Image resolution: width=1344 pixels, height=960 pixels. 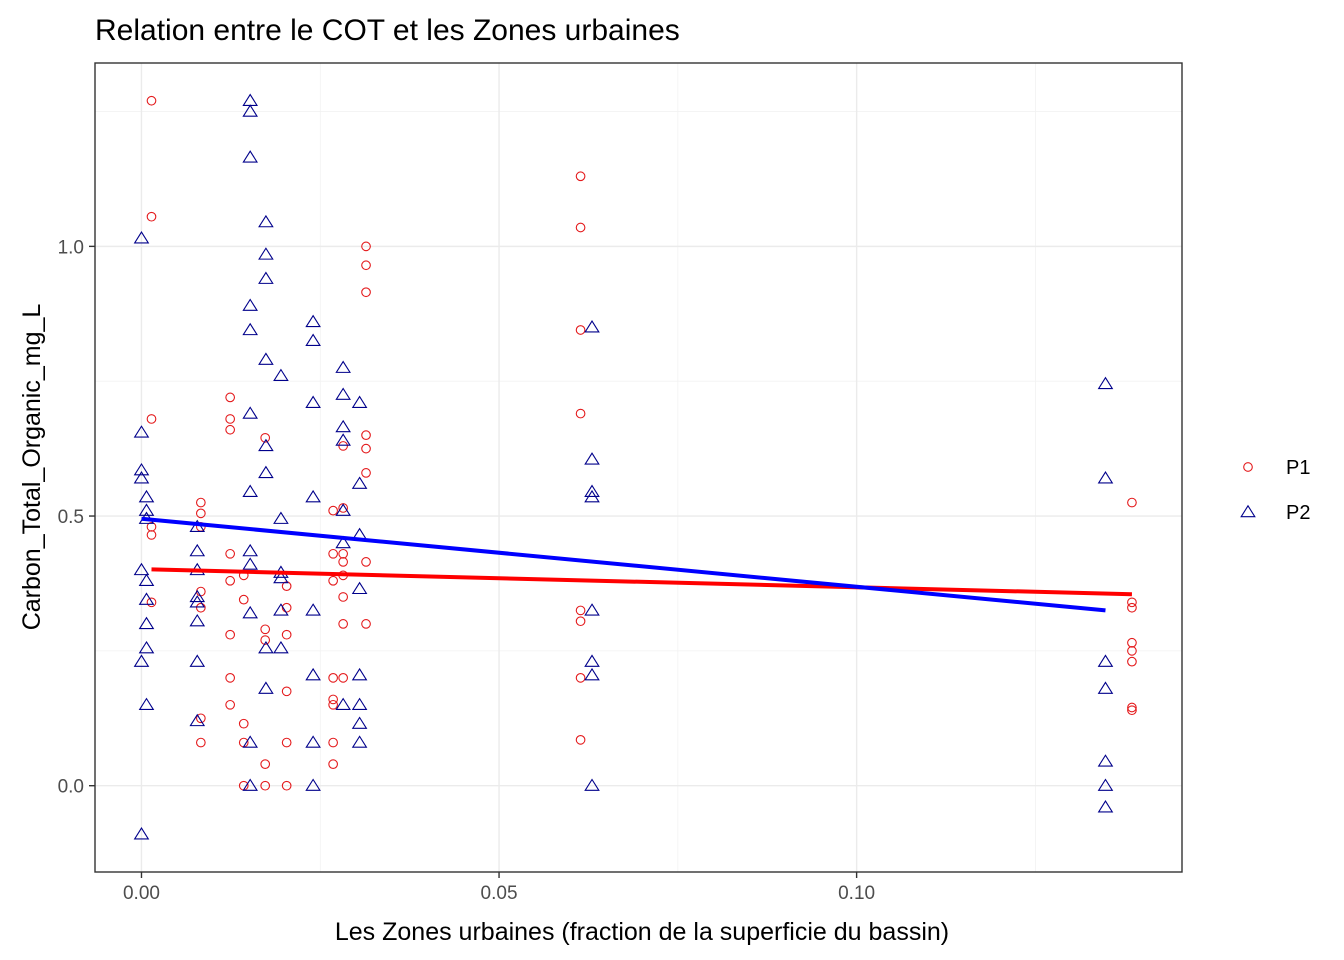 I want to click on y-axis-title: Carbon_Total_Organic_mg_L, so click(x=32, y=467).